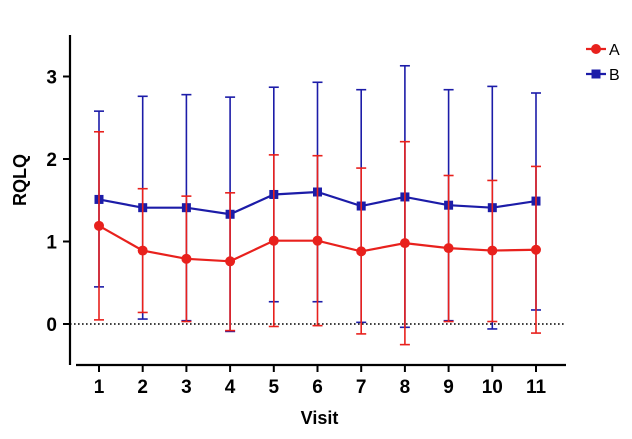  Describe the element at coordinates (614, 50) in the screenshot. I see `legend-label-A: A` at that location.